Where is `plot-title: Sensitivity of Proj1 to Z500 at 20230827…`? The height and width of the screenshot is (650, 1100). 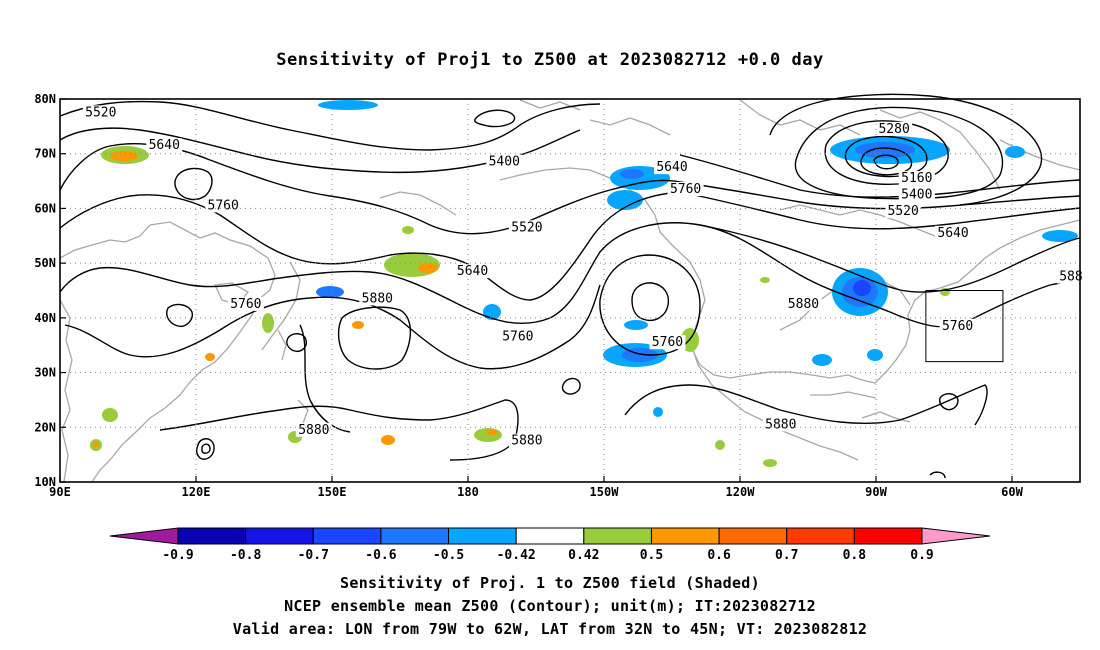
plot-title: Sensitivity of Proj1 to Z500 at 20230827… is located at coordinates (550, 60).